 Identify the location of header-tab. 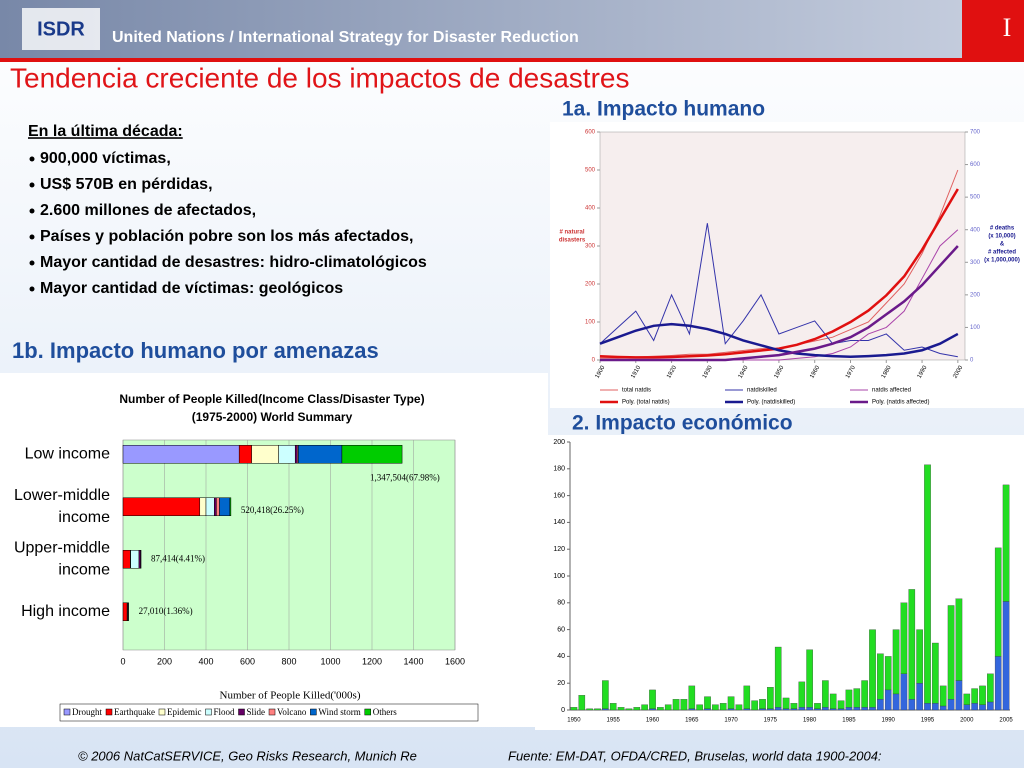
(993, 29).